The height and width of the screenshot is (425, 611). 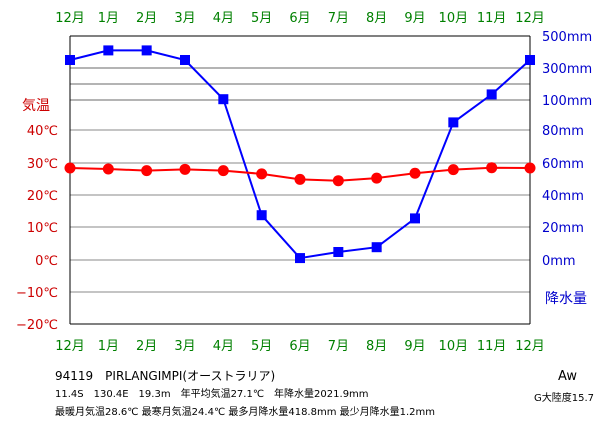 What do you see at coordinates (184, 18) in the screenshot?
I see `month-label-top: 3月` at bounding box center [184, 18].